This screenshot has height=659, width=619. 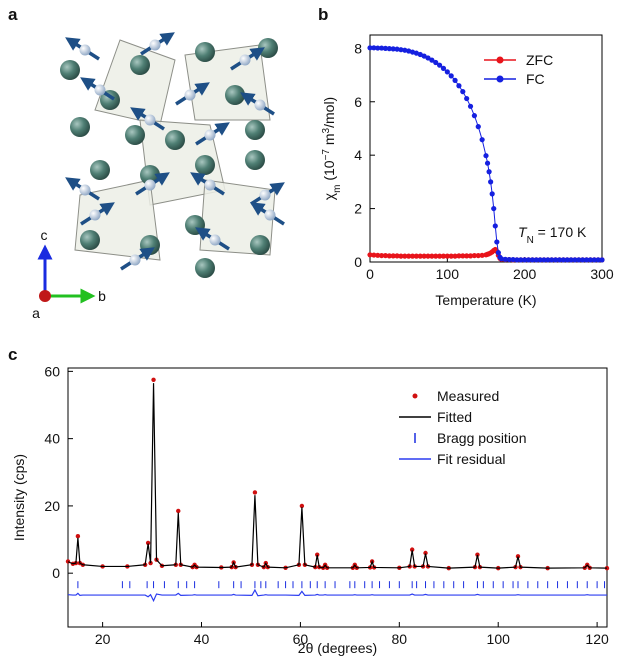 What do you see at coordinates (471, 459) in the screenshot?
I see `legend-label: Fit residual` at bounding box center [471, 459].